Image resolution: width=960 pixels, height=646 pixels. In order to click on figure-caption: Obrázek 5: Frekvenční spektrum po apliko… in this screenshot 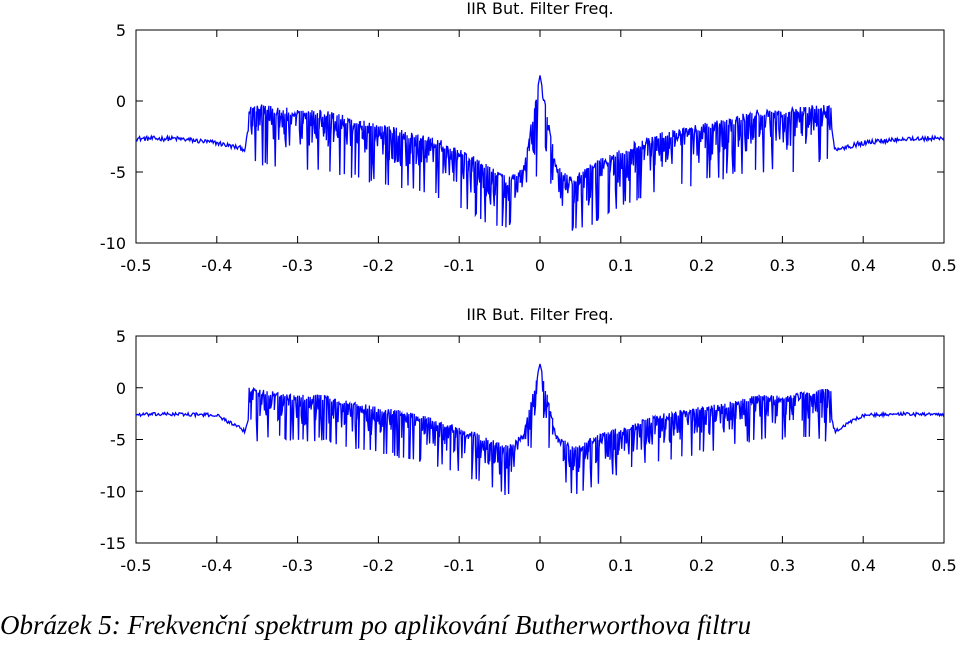, I will do `click(376, 625)`.